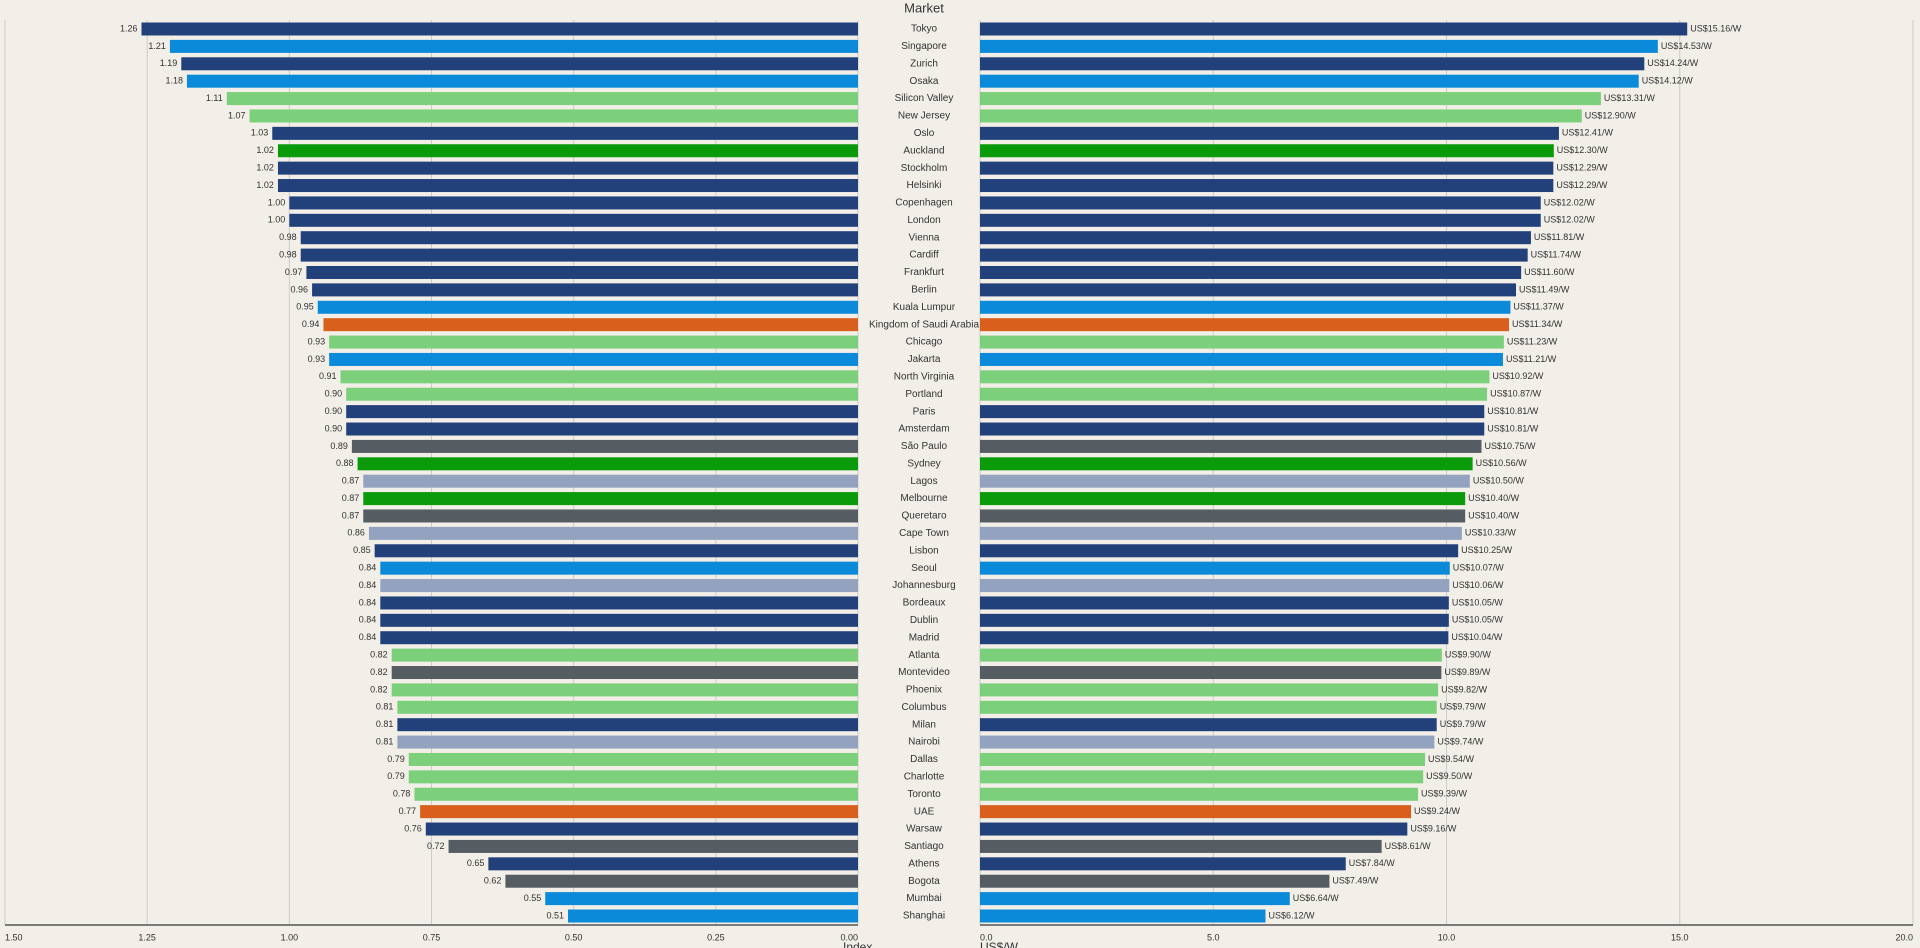 This screenshot has width=1920, height=948. Describe the element at coordinates (924, 498) in the screenshot. I see `category-label: Melbourne` at that location.